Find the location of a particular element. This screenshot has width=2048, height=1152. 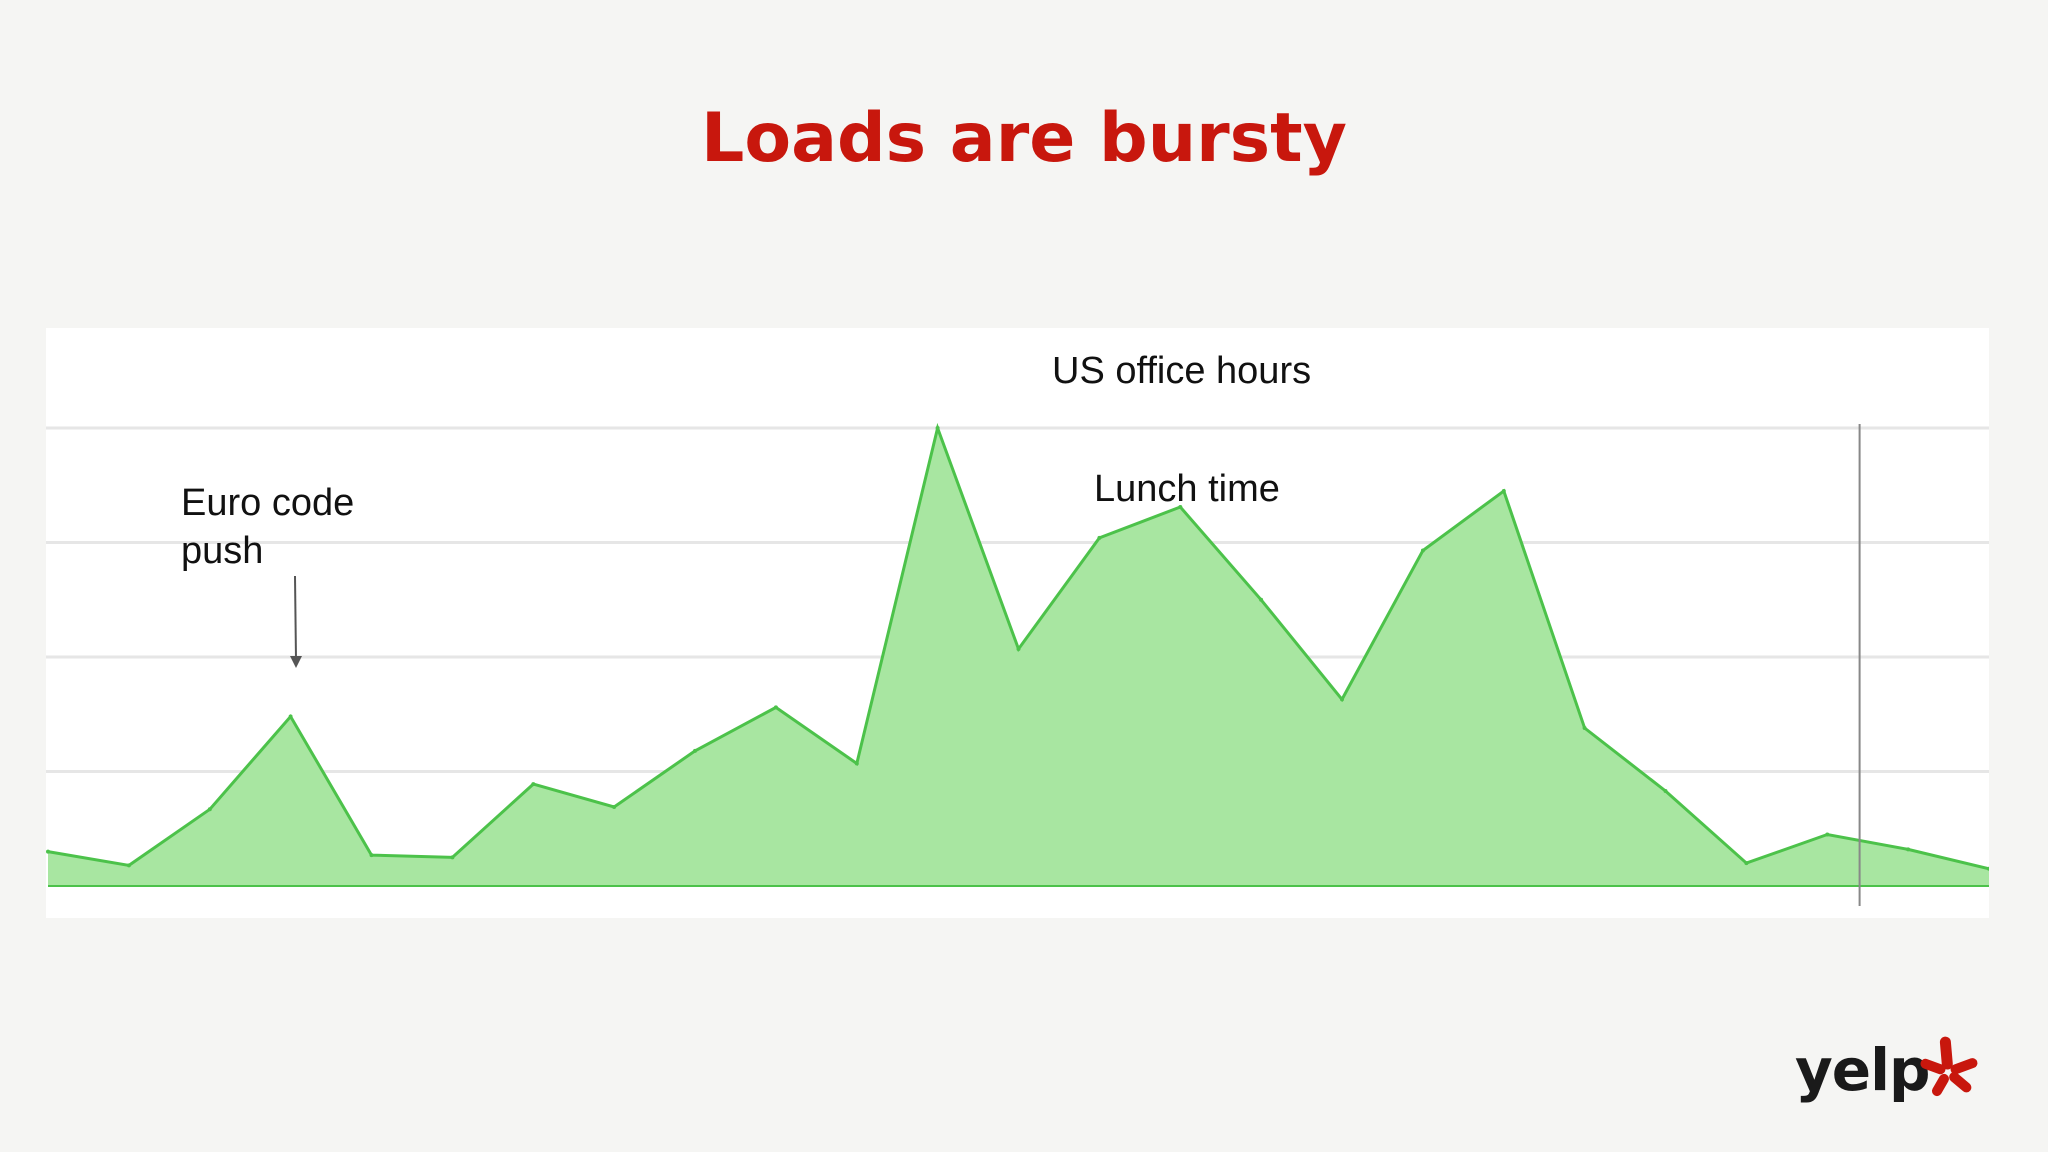

slide-title: Loads are bursty is located at coordinates (1024, 138).